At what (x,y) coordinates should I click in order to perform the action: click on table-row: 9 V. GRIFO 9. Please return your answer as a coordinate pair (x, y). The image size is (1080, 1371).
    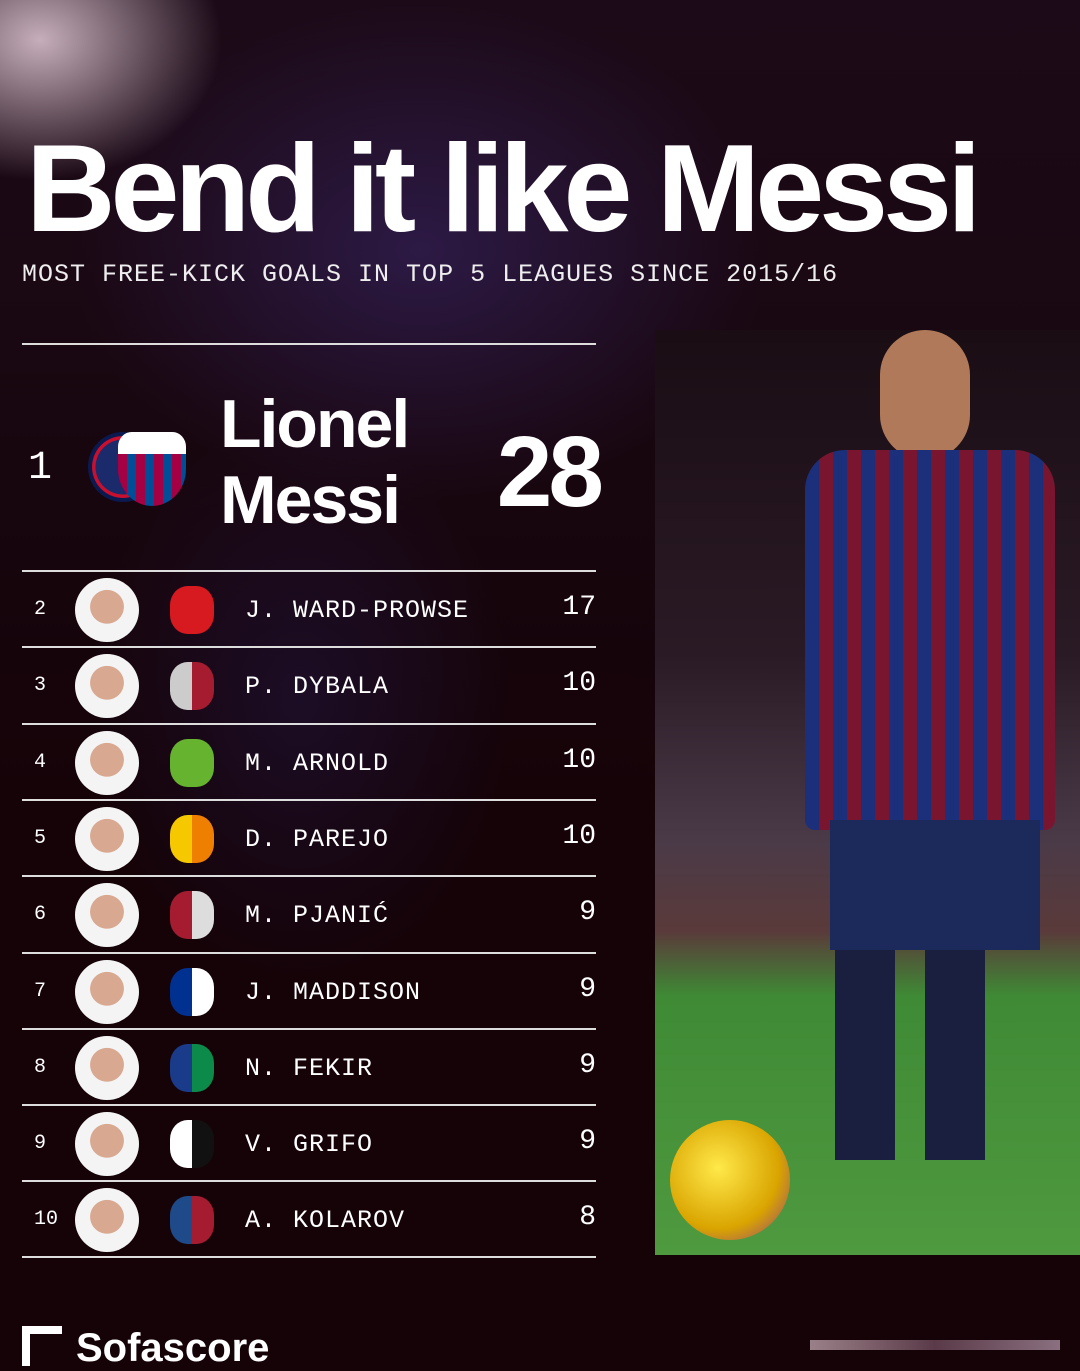
    Looking at the image, I should click on (309, 1144).